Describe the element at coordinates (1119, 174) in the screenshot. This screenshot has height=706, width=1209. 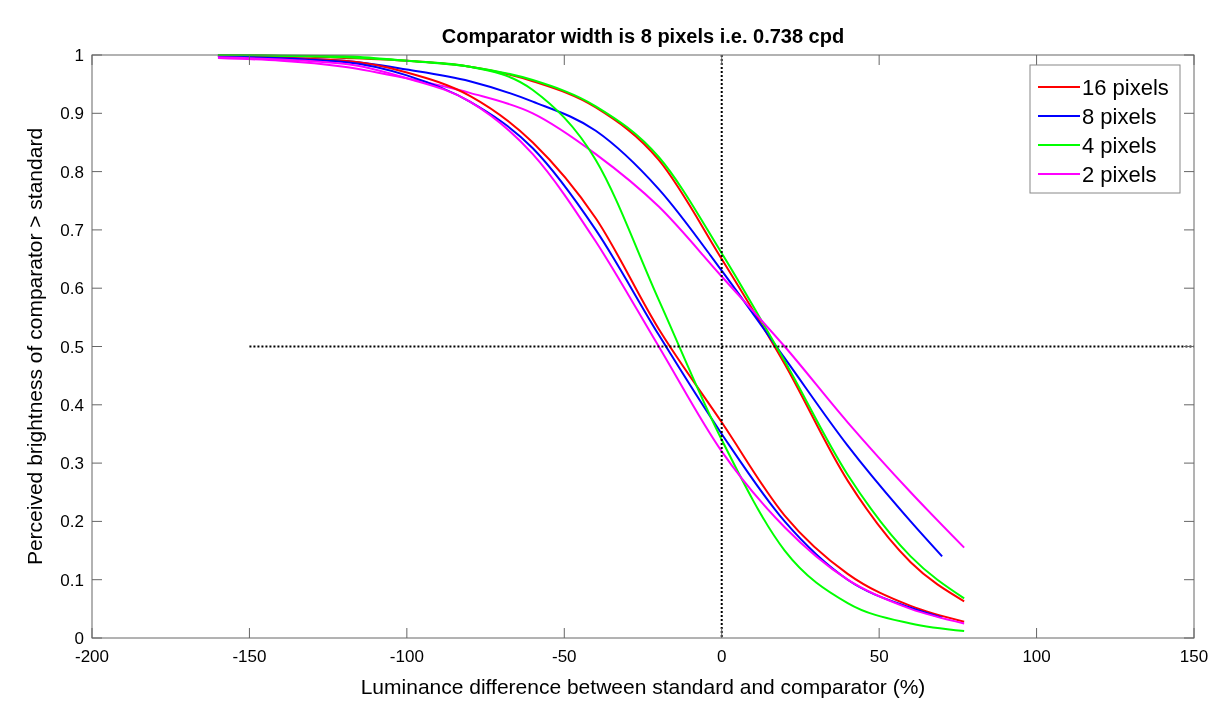
I see `legend-label: 2 pixels` at that location.